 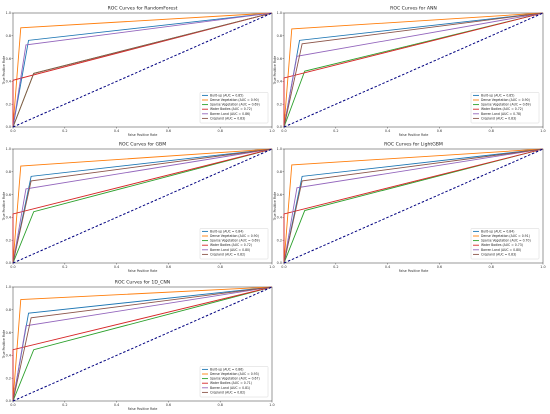 What do you see at coordinates (227, 118) in the screenshot?
I see `legend-label: Cropland (AUC = 0.83)` at bounding box center [227, 118].